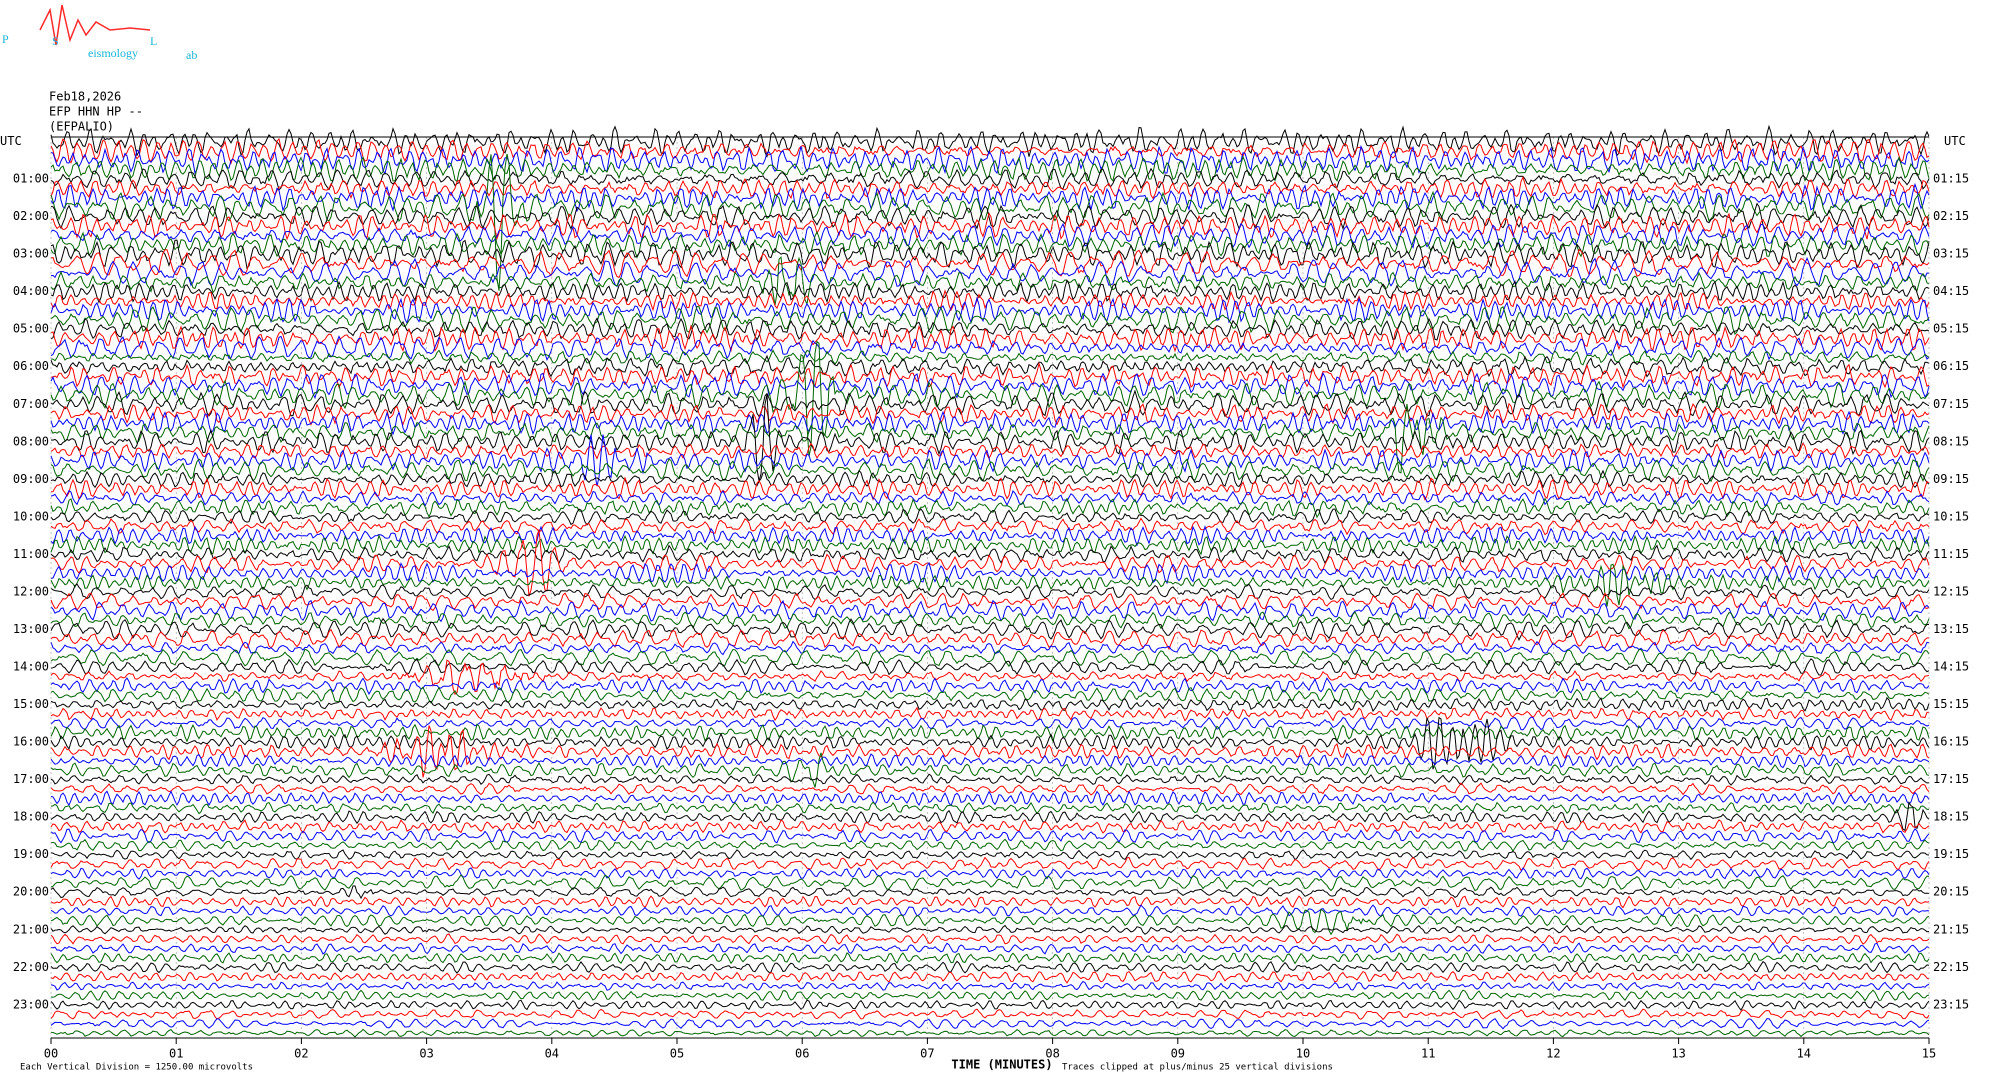 The image size is (2010, 1080). What do you see at coordinates (1804, 1054) in the screenshot?
I see `x-tick-label: 14` at bounding box center [1804, 1054].